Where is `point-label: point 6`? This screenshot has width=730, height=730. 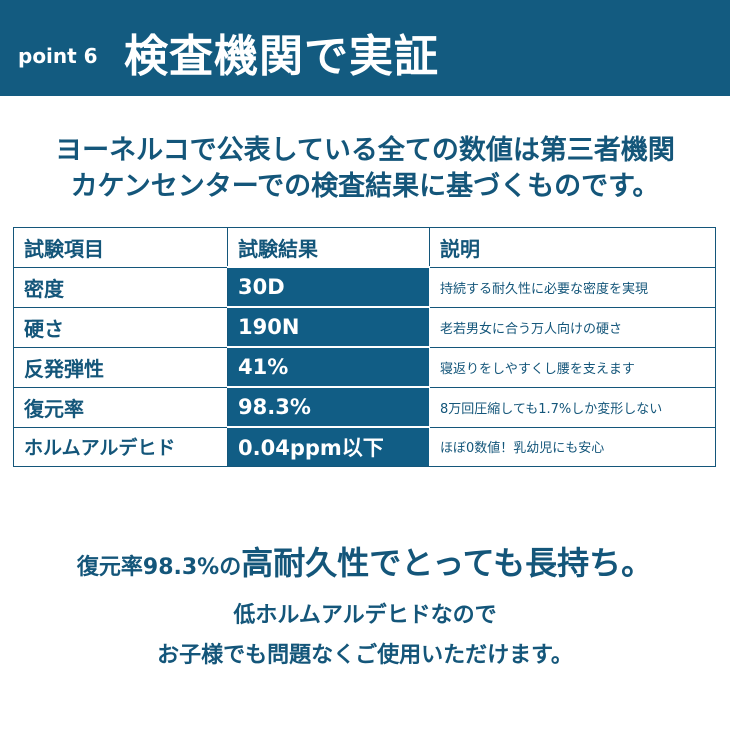 point-label: point 6 is located at coordinates (58, 56).